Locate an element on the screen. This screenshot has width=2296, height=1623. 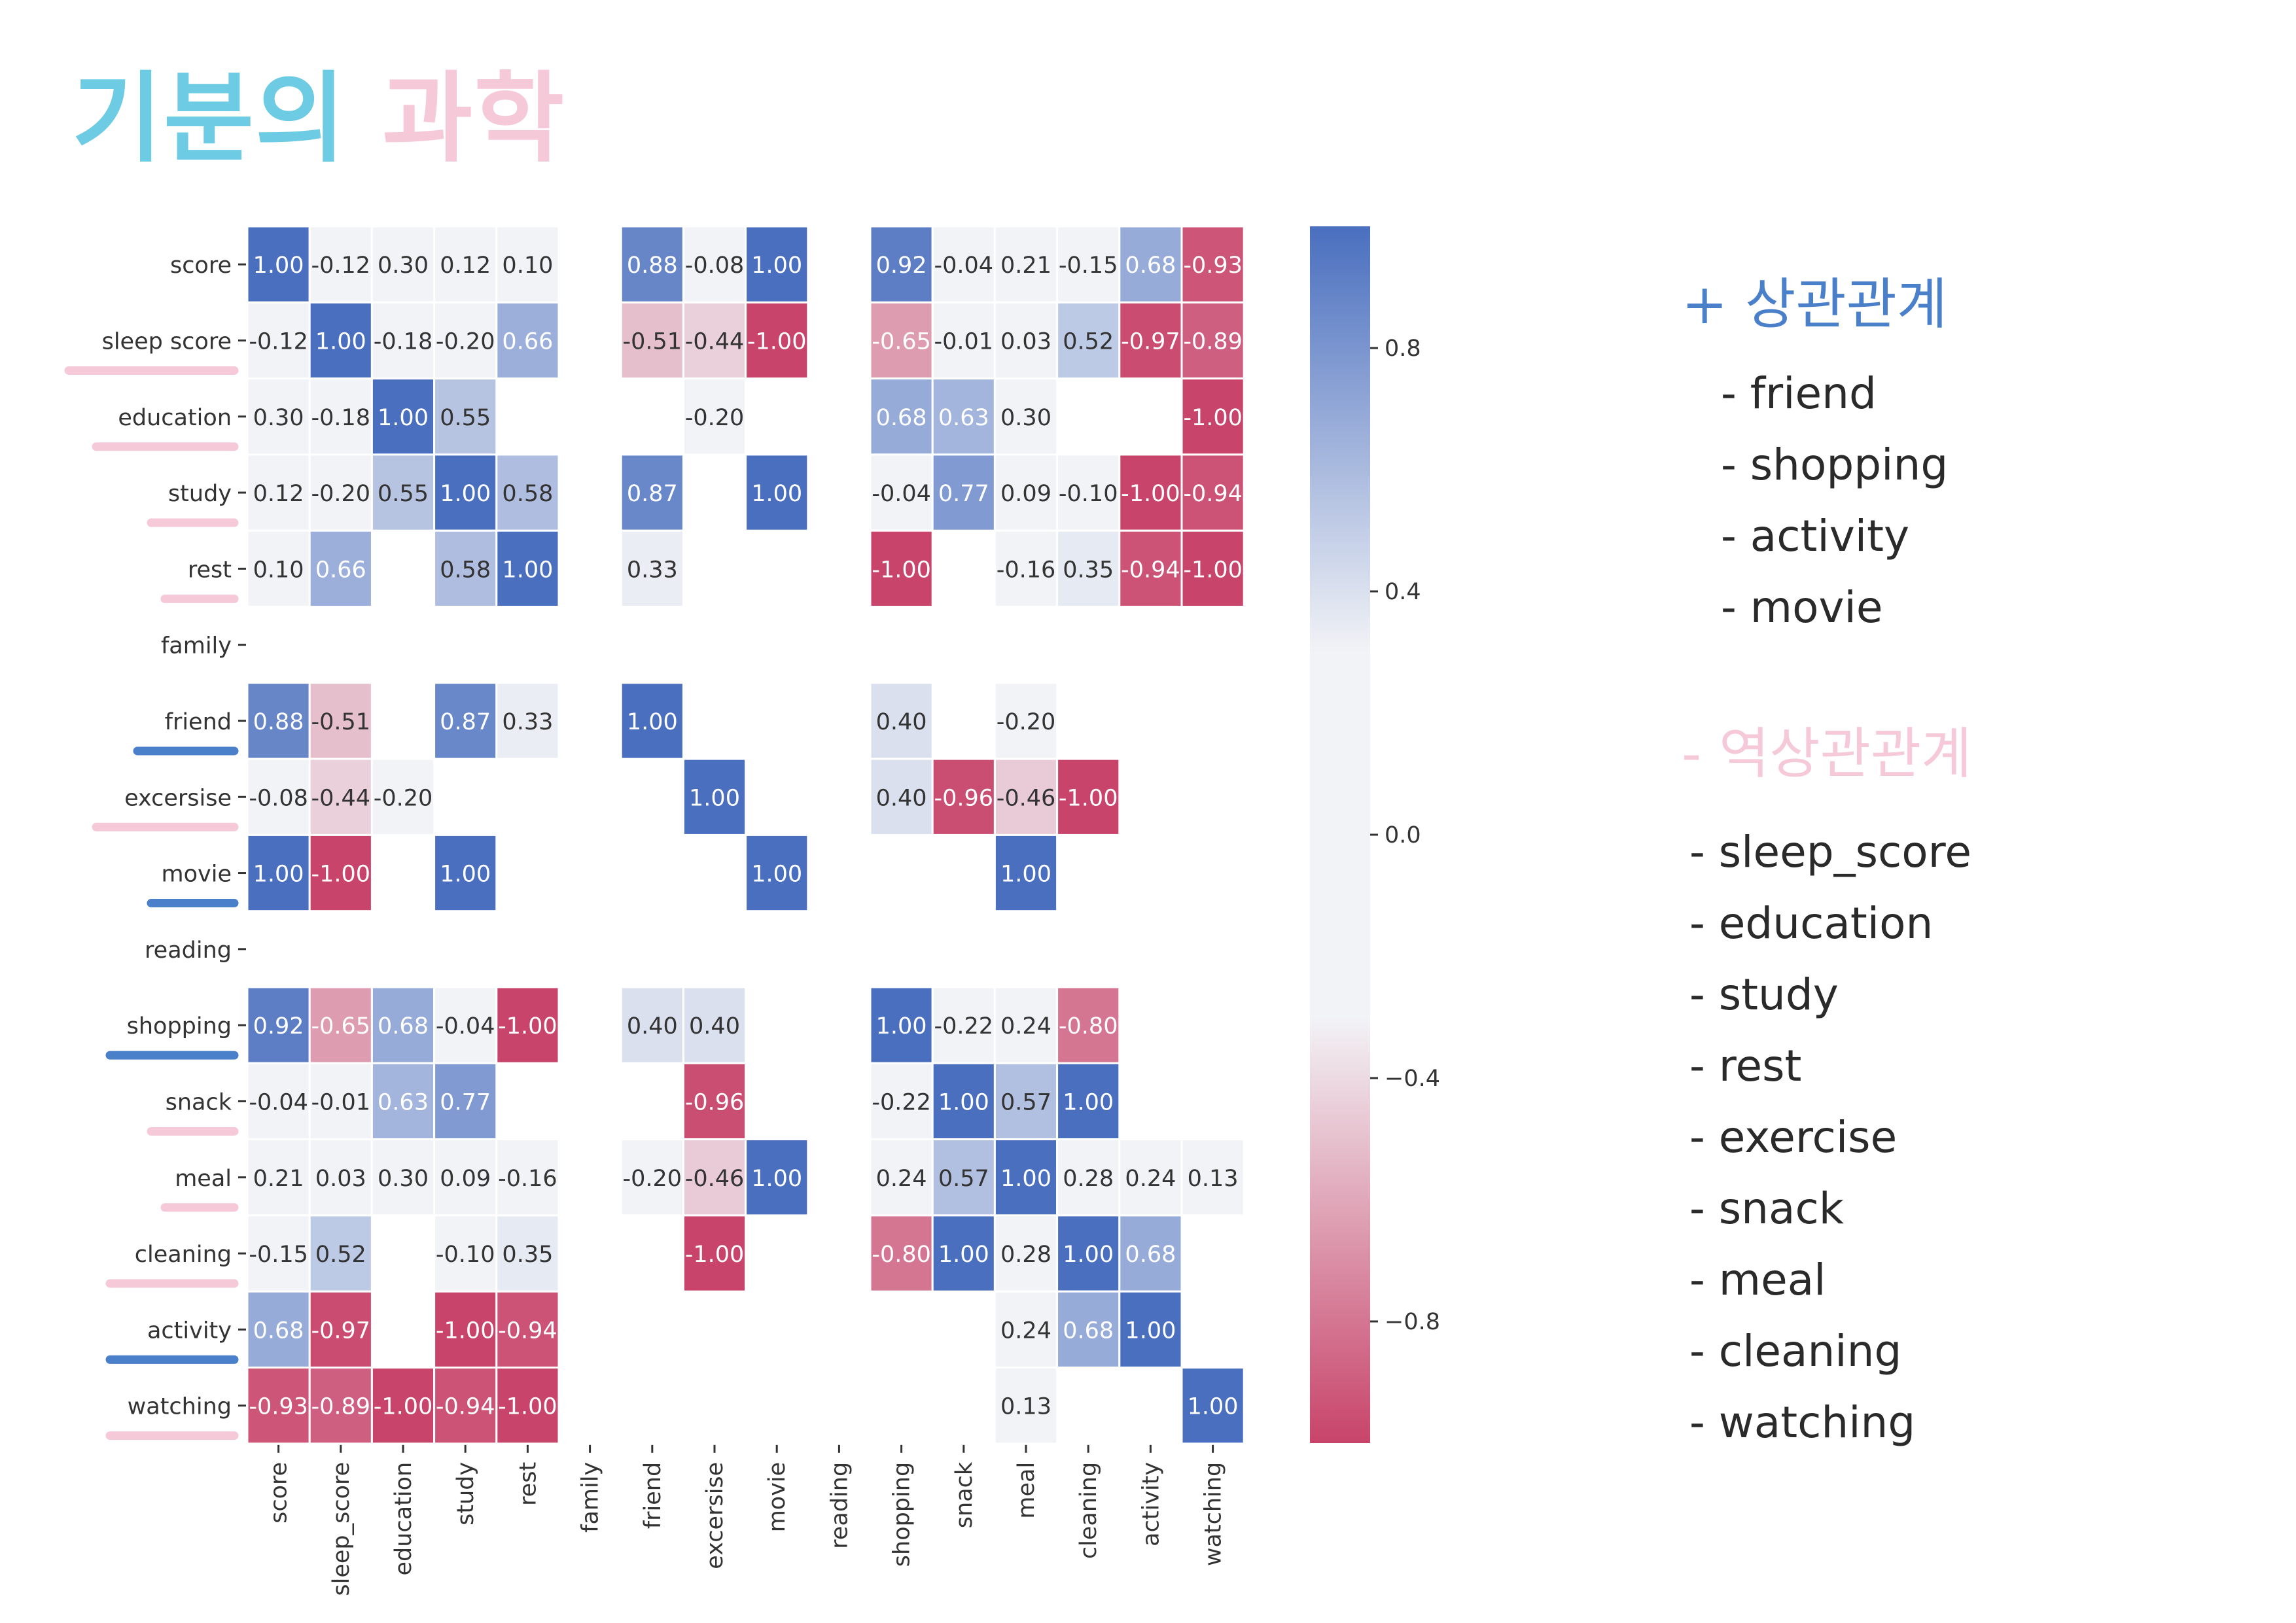
cell-value-label: -0.22 is located at coordinates (902, 1102).